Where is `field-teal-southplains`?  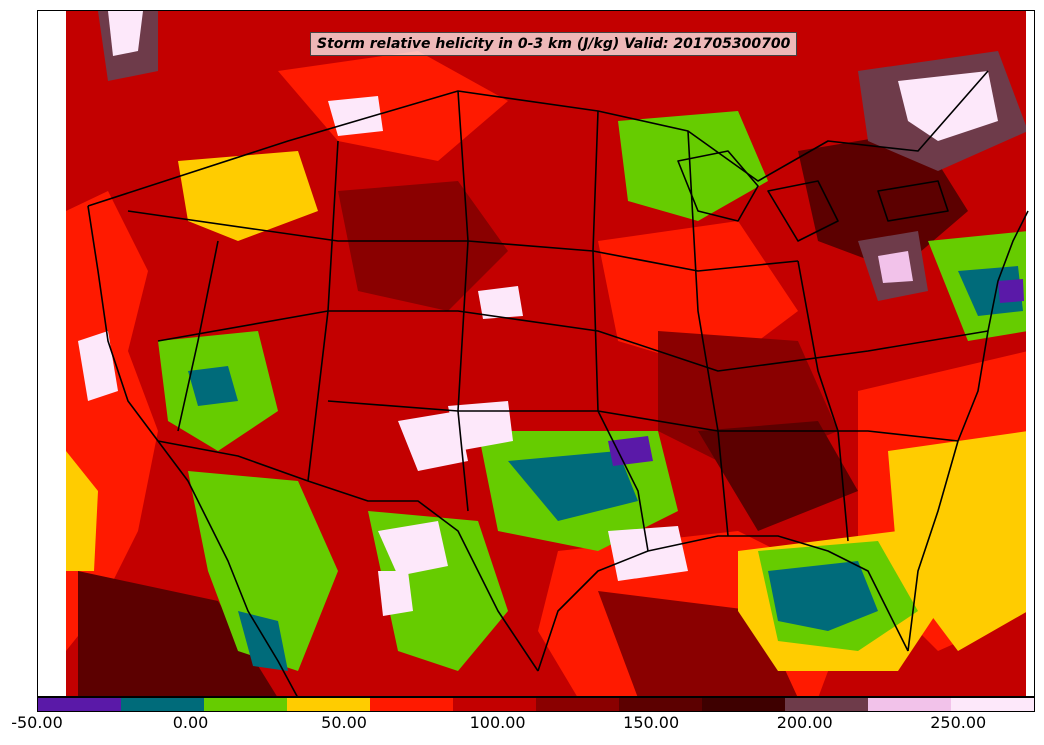 field-teal-southplains is located at coordinates (573, 486).